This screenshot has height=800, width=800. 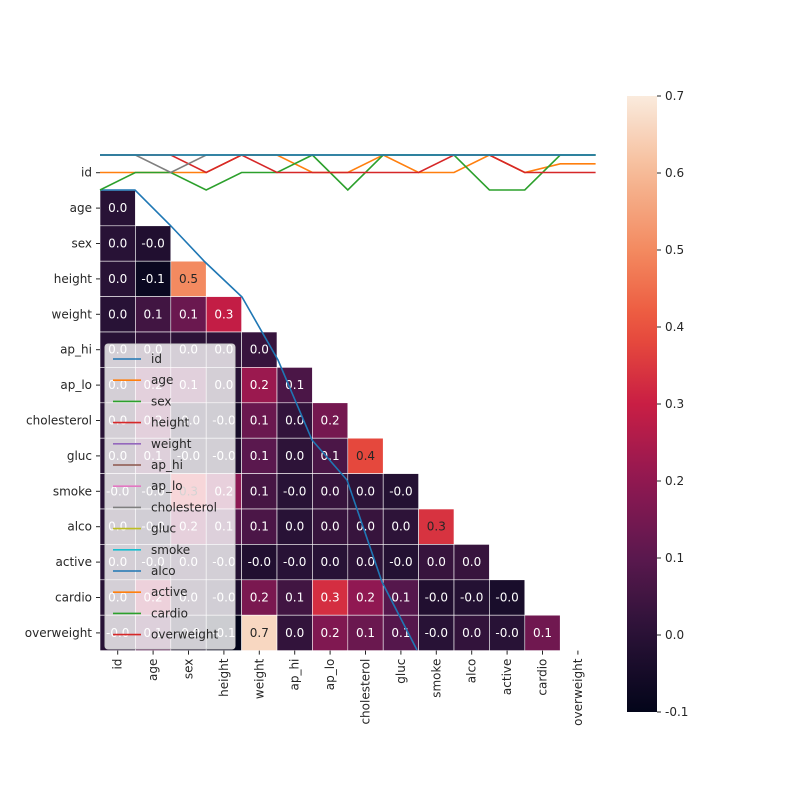 I want to click on y-tick-label: active, so click(x=74, y=562).